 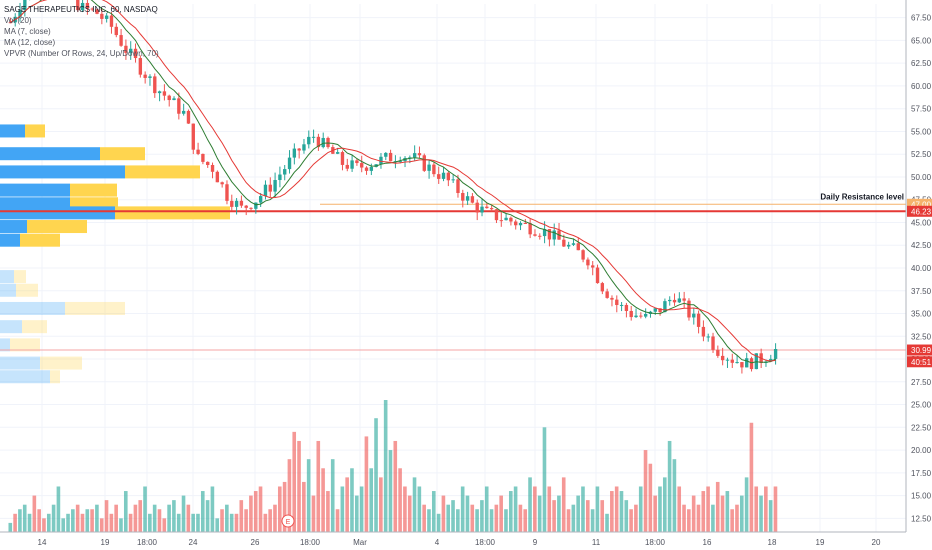 I want to click on x-tick-1: 19, so click(x=105, y=542).